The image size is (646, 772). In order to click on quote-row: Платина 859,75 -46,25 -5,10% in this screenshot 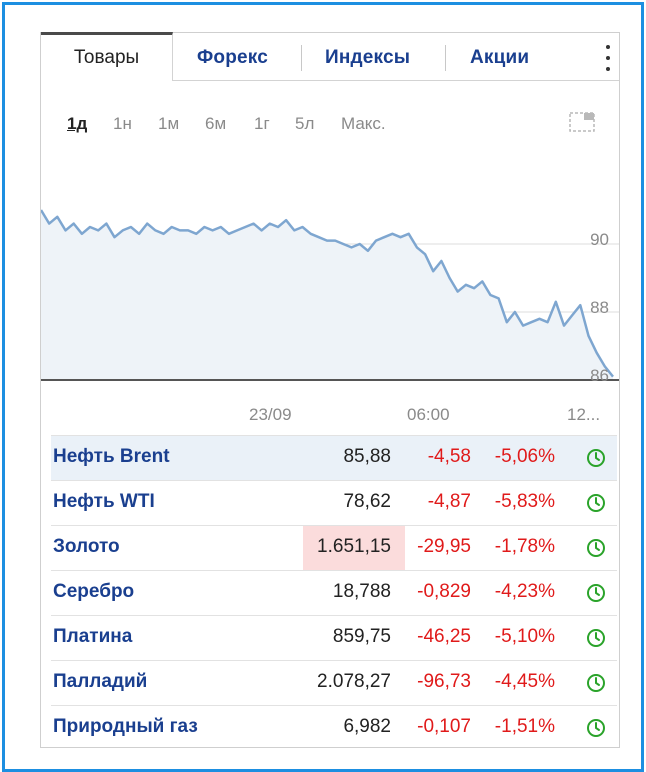, I will do `click(334, 637)`.